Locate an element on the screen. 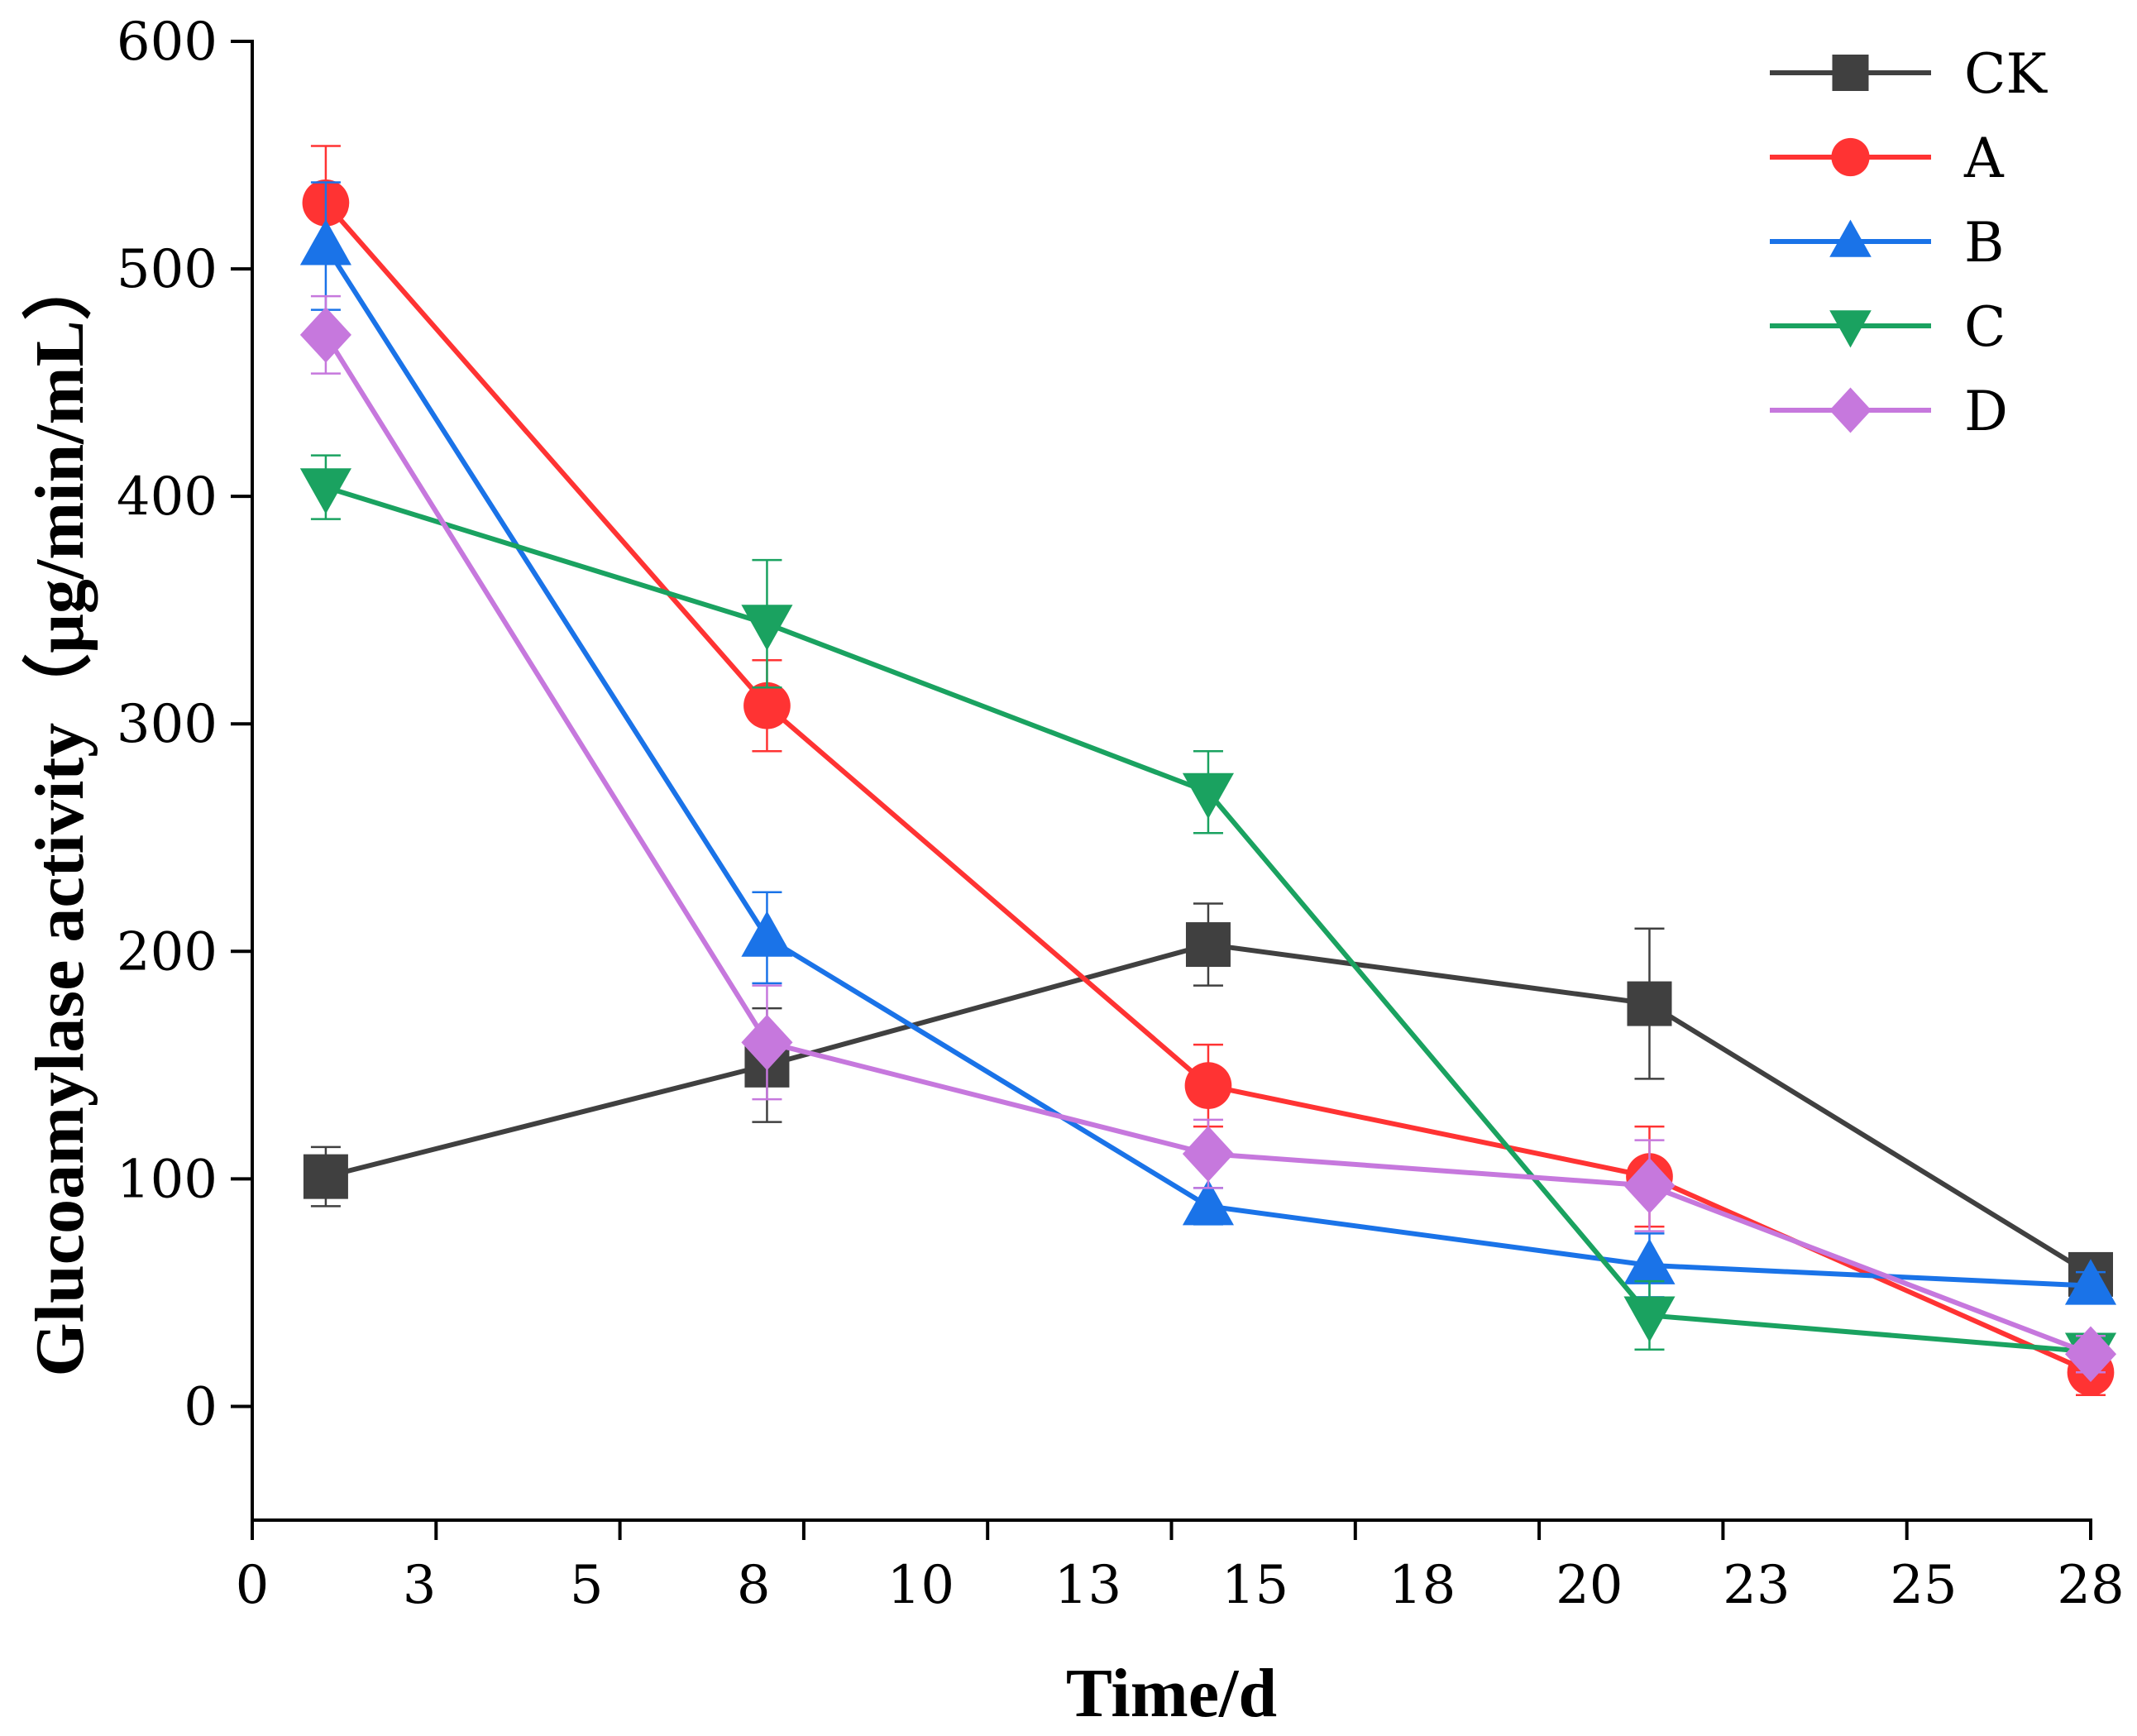 Image resolution: width=2137 pixels, height=1736 pixels. y-axis-title: Glucoamylase activity（μg/min/mL） is located at coordinates (60, 813).